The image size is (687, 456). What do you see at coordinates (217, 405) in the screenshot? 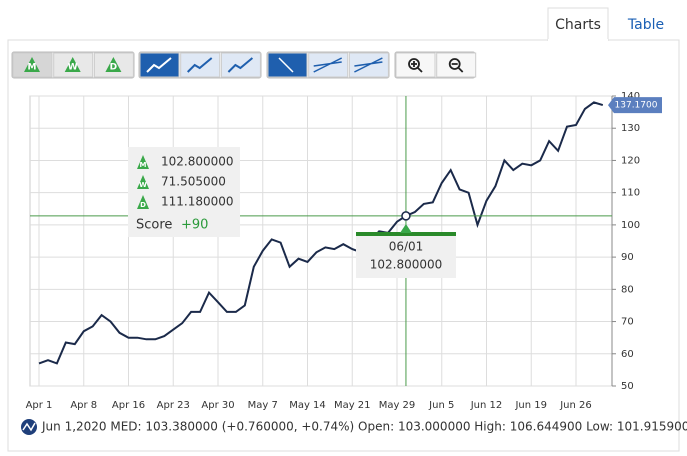
I see `x-tick-label: Apr 30` at bounding box center [217, 405].